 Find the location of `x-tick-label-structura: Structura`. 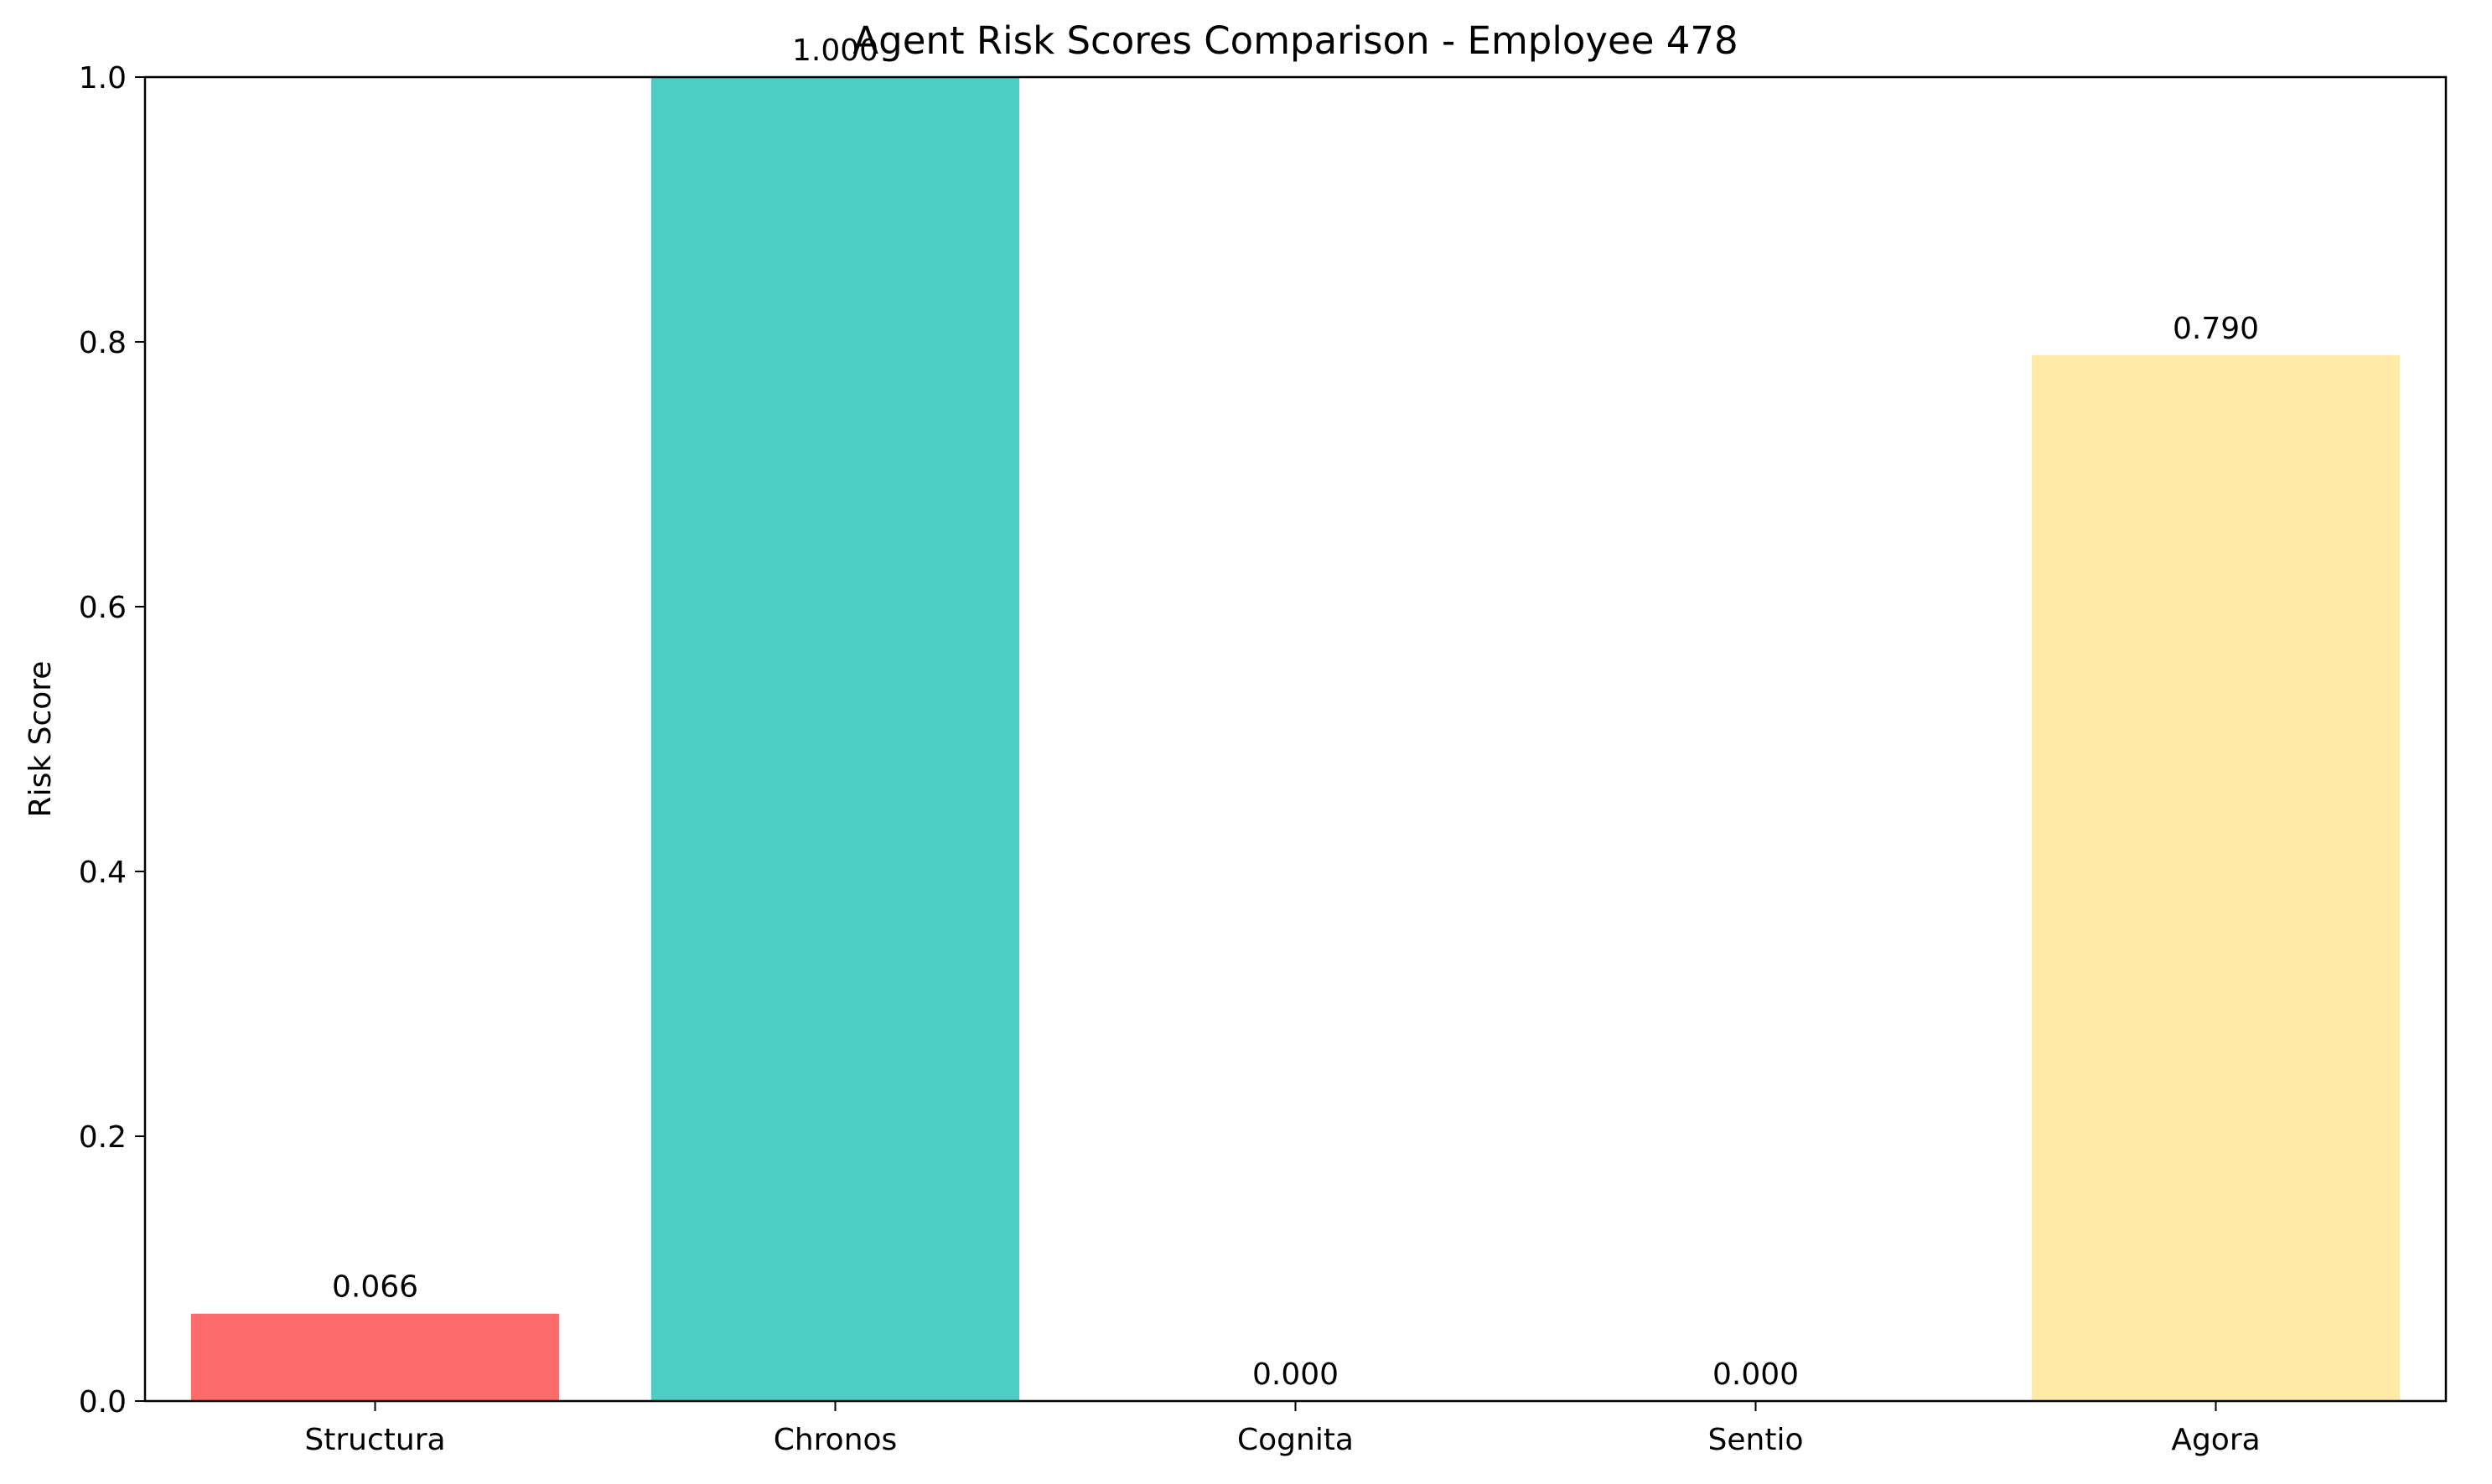

x-tick-label-structura: Structura is located at coordinates (374, 1440).